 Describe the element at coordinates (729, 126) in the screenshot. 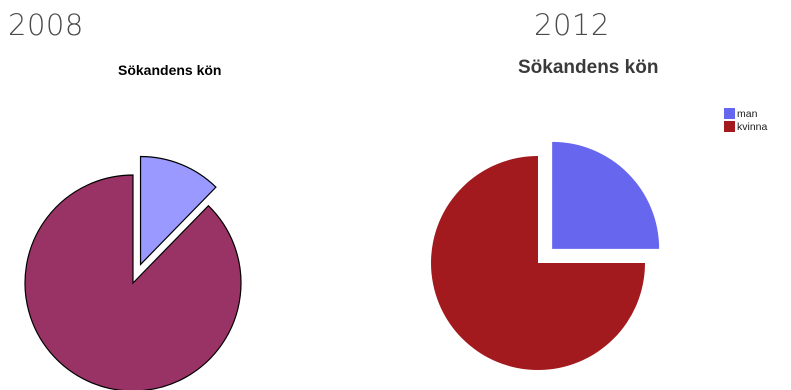

I see `legend-swatch-kvinna` at that location.